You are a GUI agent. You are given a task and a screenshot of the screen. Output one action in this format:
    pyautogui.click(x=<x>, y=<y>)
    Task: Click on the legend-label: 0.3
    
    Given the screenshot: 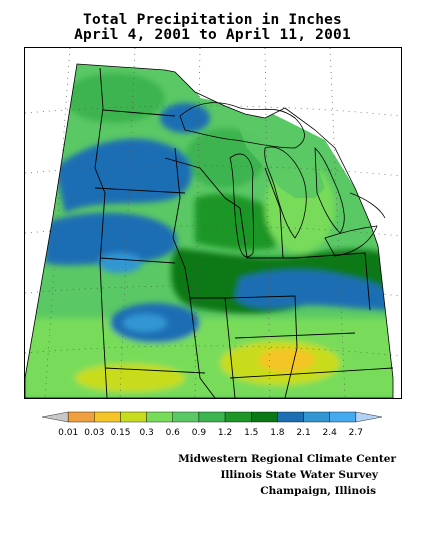 What is the action you would take?
    pyautogui.click(x=146, y=433)
    